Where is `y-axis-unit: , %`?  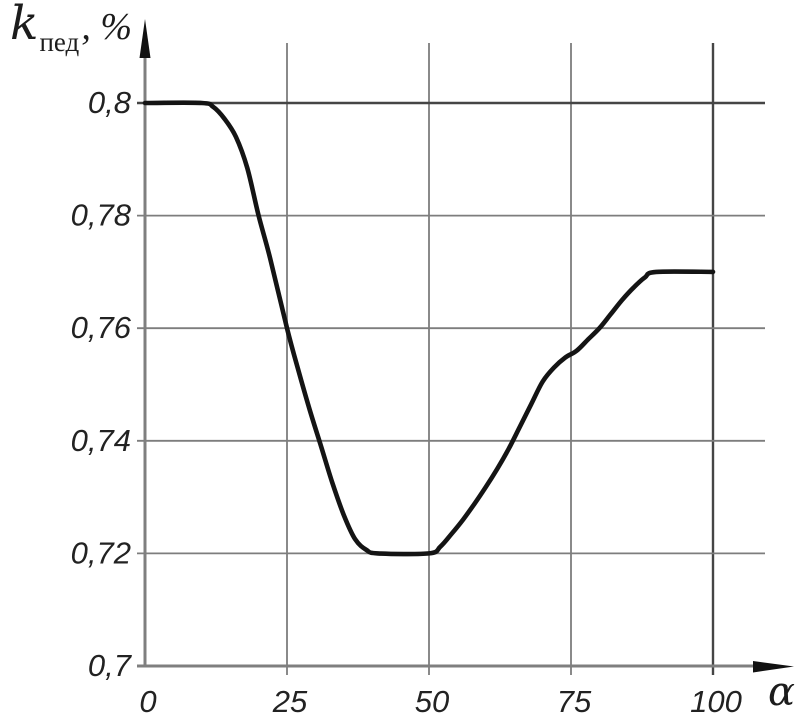
y-axis-unit: , % is located at coordinates (106, 27).